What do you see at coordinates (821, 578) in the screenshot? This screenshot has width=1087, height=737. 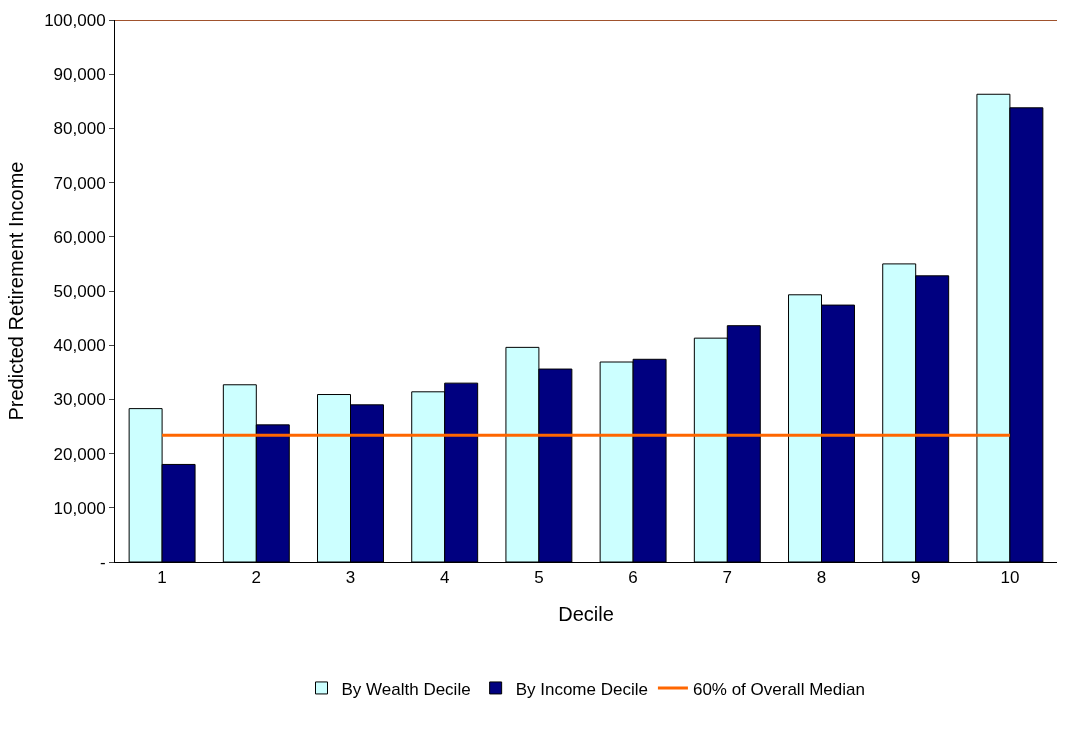 I see `x-tick-label: 8` at bounding box center [821, 578].